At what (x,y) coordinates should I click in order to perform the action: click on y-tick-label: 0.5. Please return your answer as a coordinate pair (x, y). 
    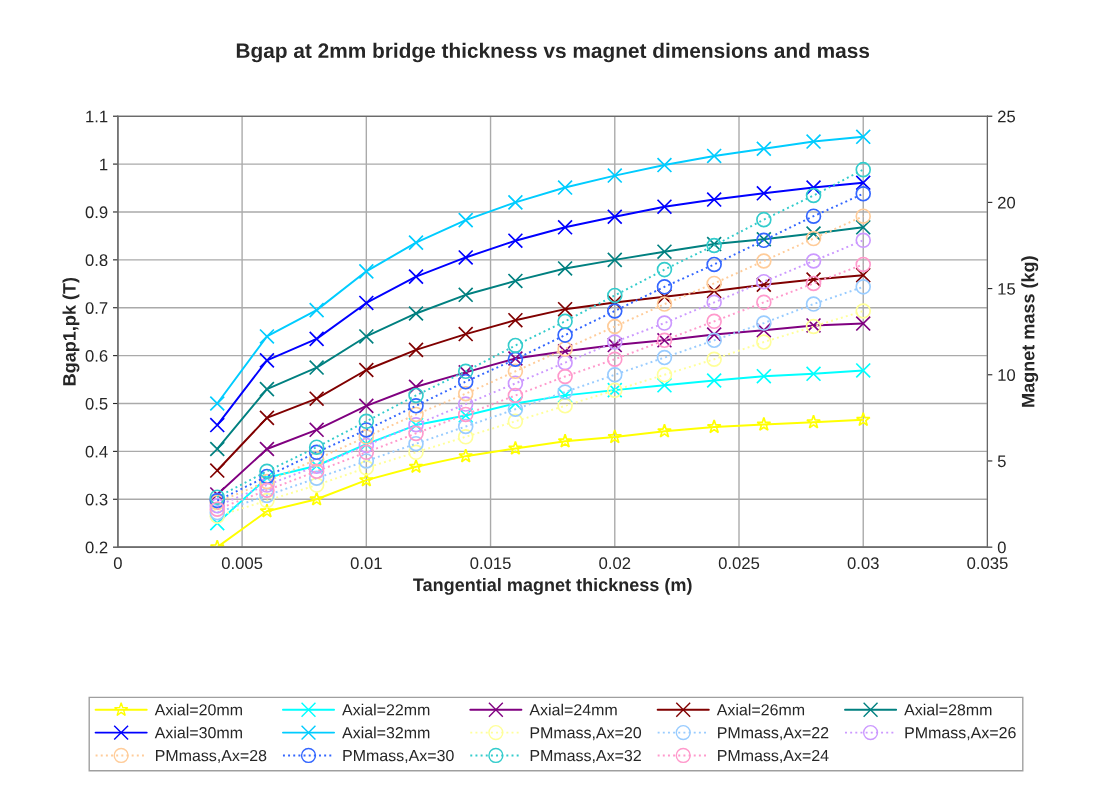
    Looking at the image, I should click on (96, 403).